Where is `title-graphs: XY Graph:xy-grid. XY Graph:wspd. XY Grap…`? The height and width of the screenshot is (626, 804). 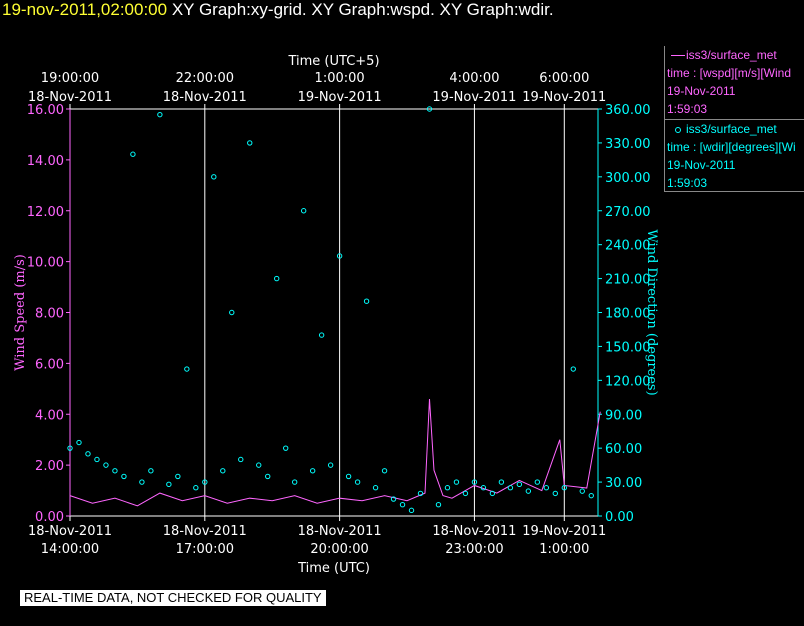 title-graphs: XY Graph:xy-grid. XY Graph:wspd. XY Grap… is located at coordinates (362, 9).